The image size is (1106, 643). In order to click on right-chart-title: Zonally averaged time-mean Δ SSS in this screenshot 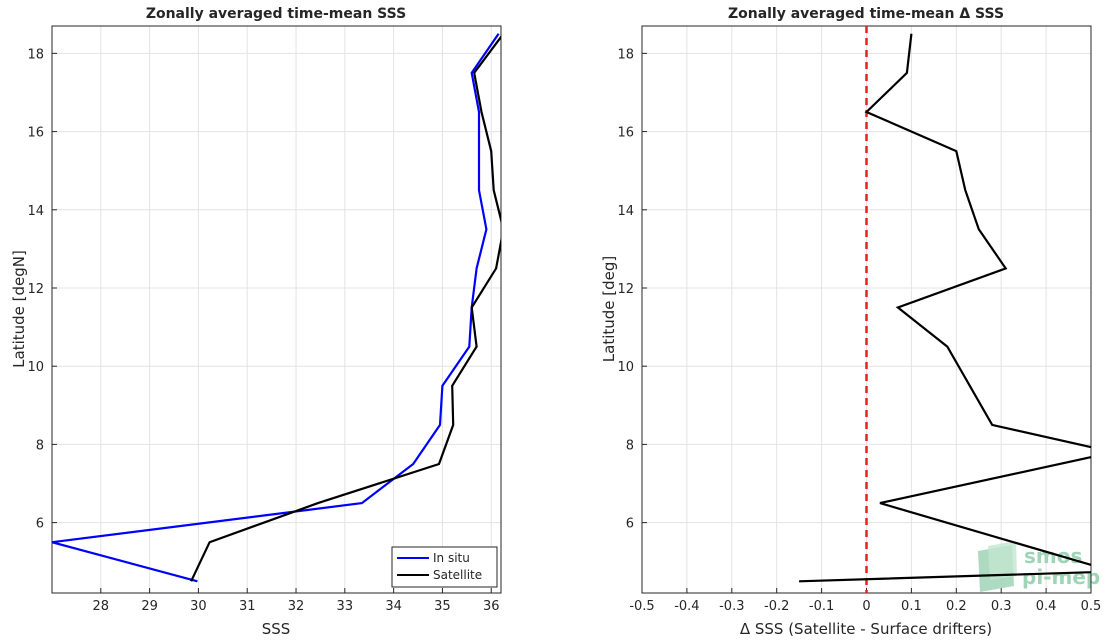, I will do `click(866, 14)`.